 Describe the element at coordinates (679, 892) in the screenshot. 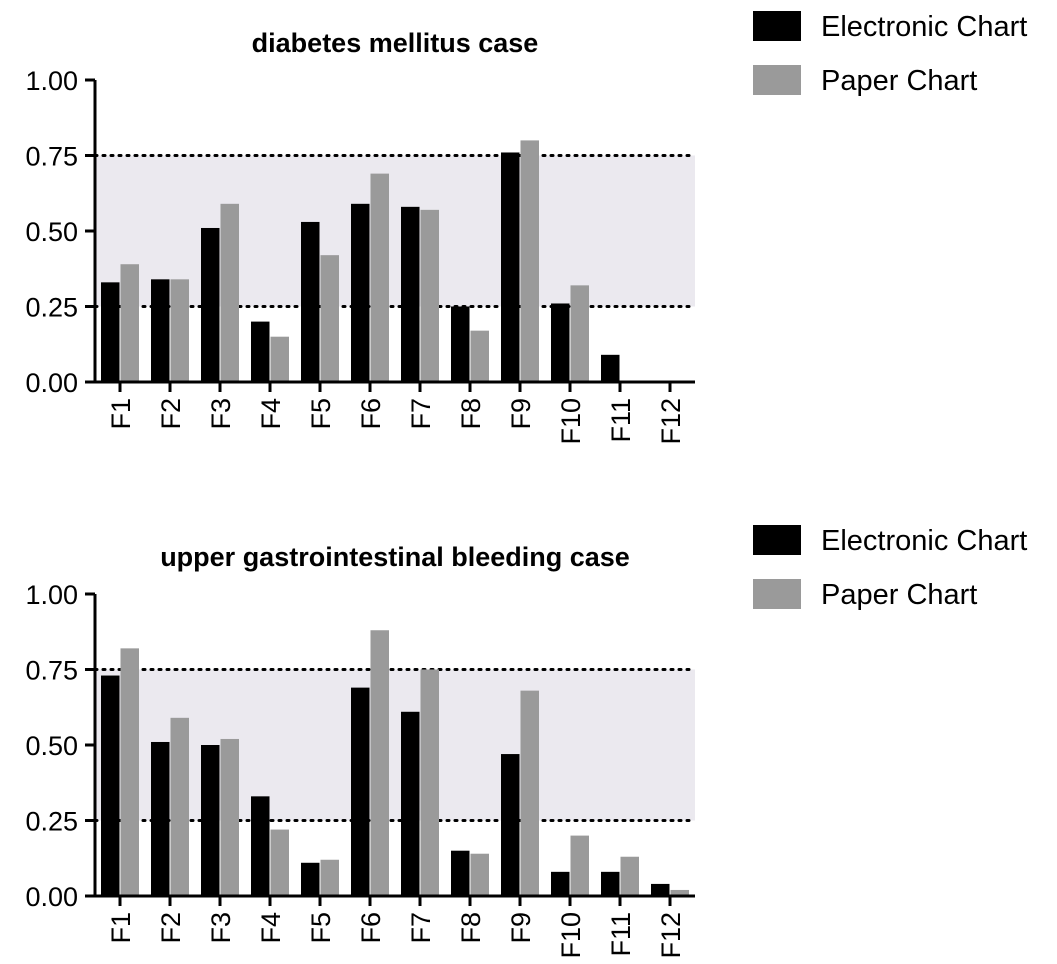

I see `bar-paper-F12` at that location.